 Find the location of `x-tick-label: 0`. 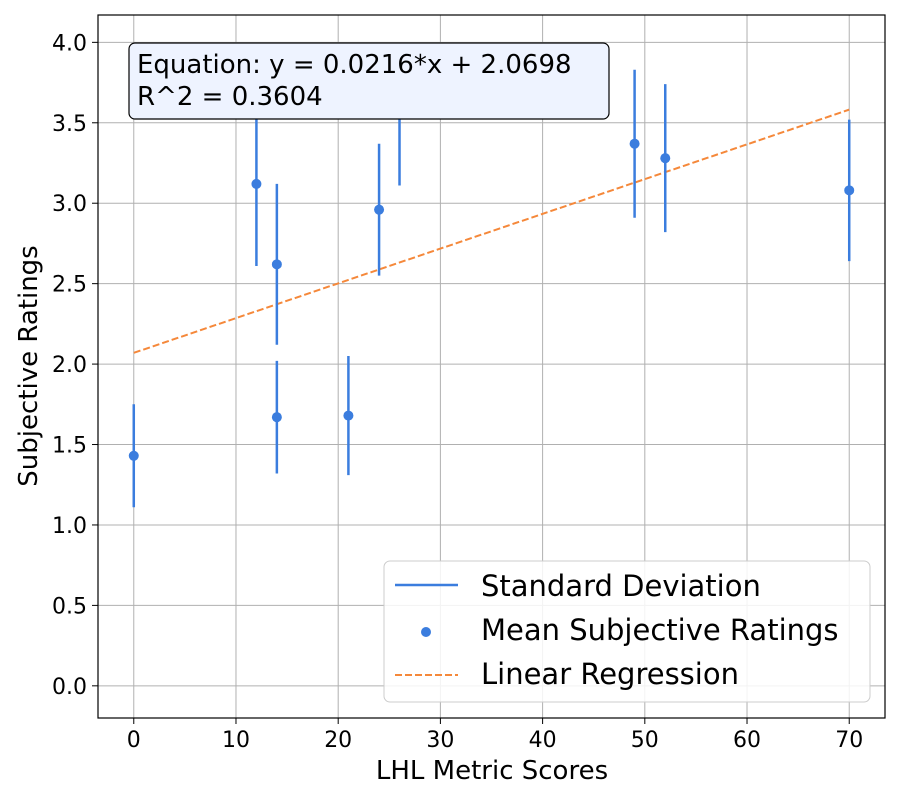

x-tick-label: 0 is located at coordinates (134, 740).